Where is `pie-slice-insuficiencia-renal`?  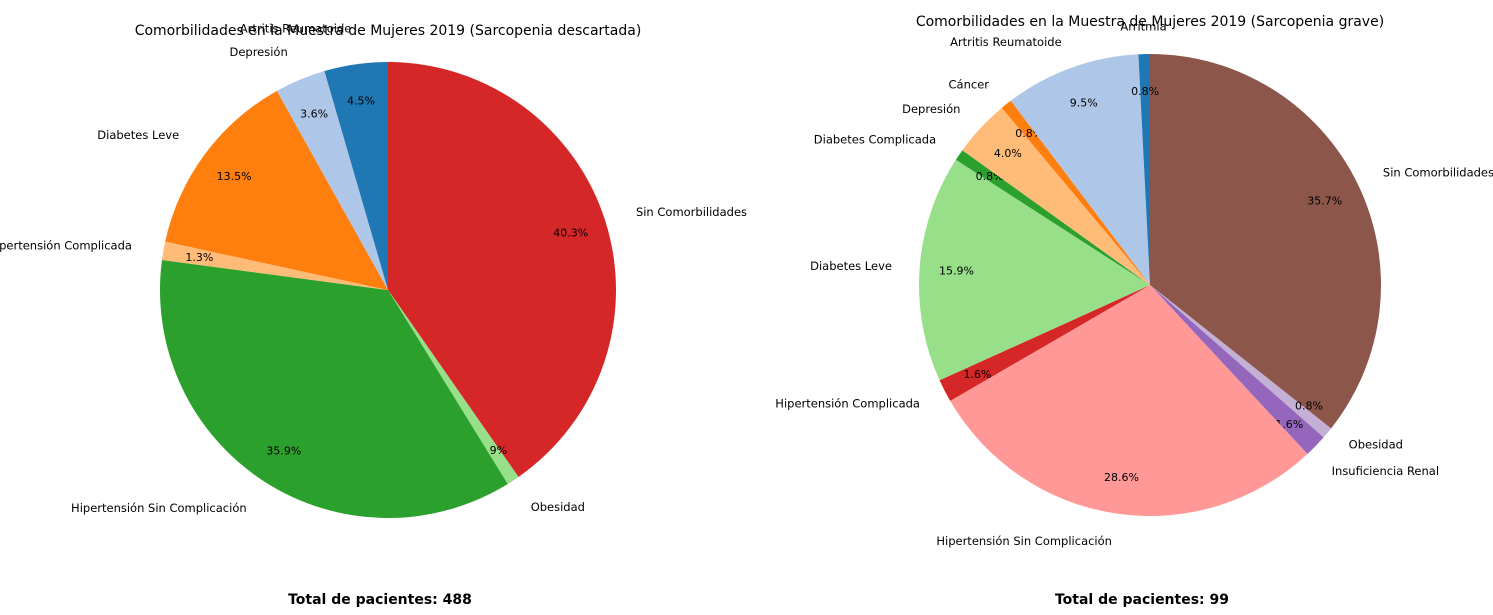 pie-slice-insuficiencia-renal is located at coordinates (1237, 370).